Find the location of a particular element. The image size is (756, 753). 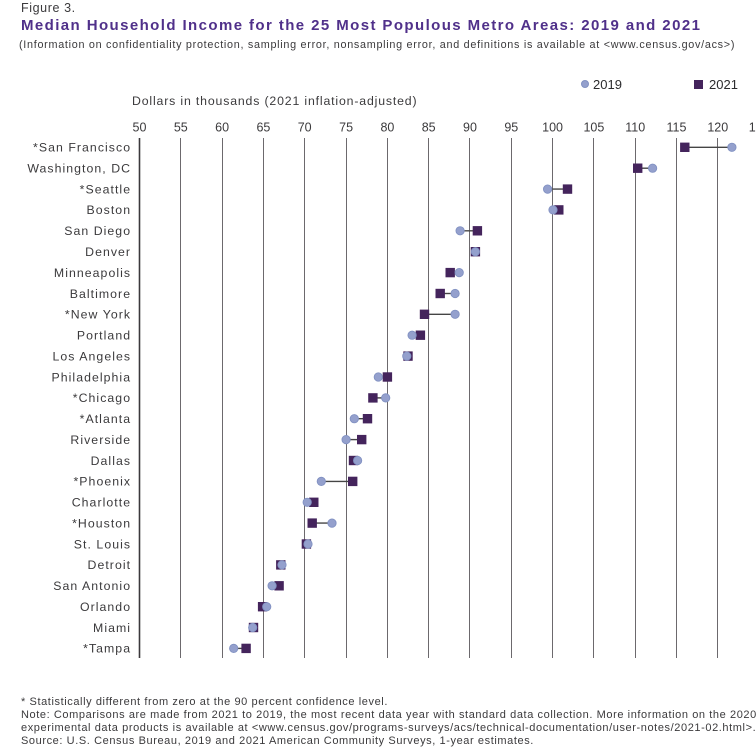

svg-text: 85 is located at coordinates (429, 128).